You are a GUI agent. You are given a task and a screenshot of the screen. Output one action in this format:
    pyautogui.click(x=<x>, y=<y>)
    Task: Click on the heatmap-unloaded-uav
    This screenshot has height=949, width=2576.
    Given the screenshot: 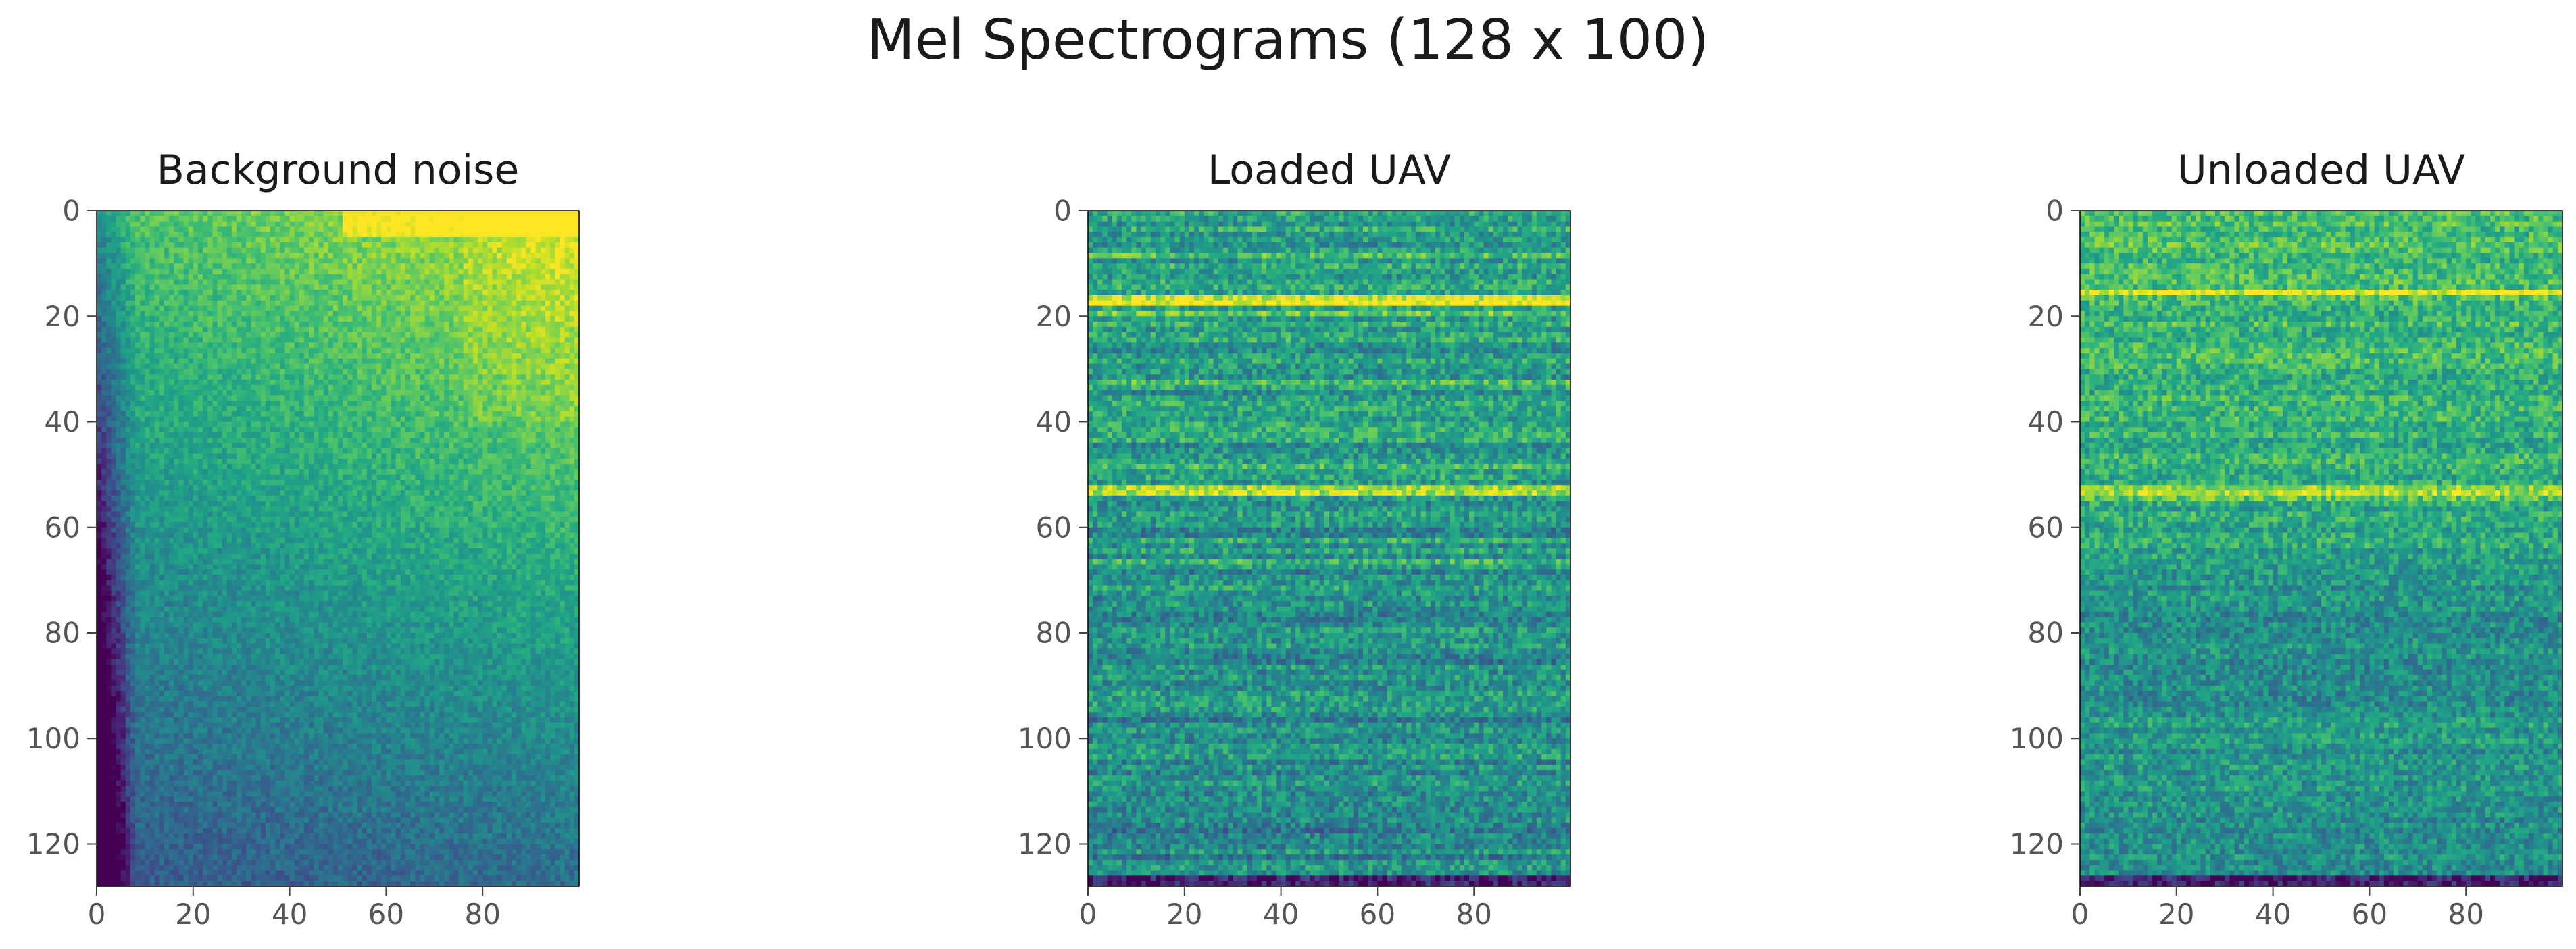 What is the action you would take?
    pyautogui.click(x=2322, y=549)
    